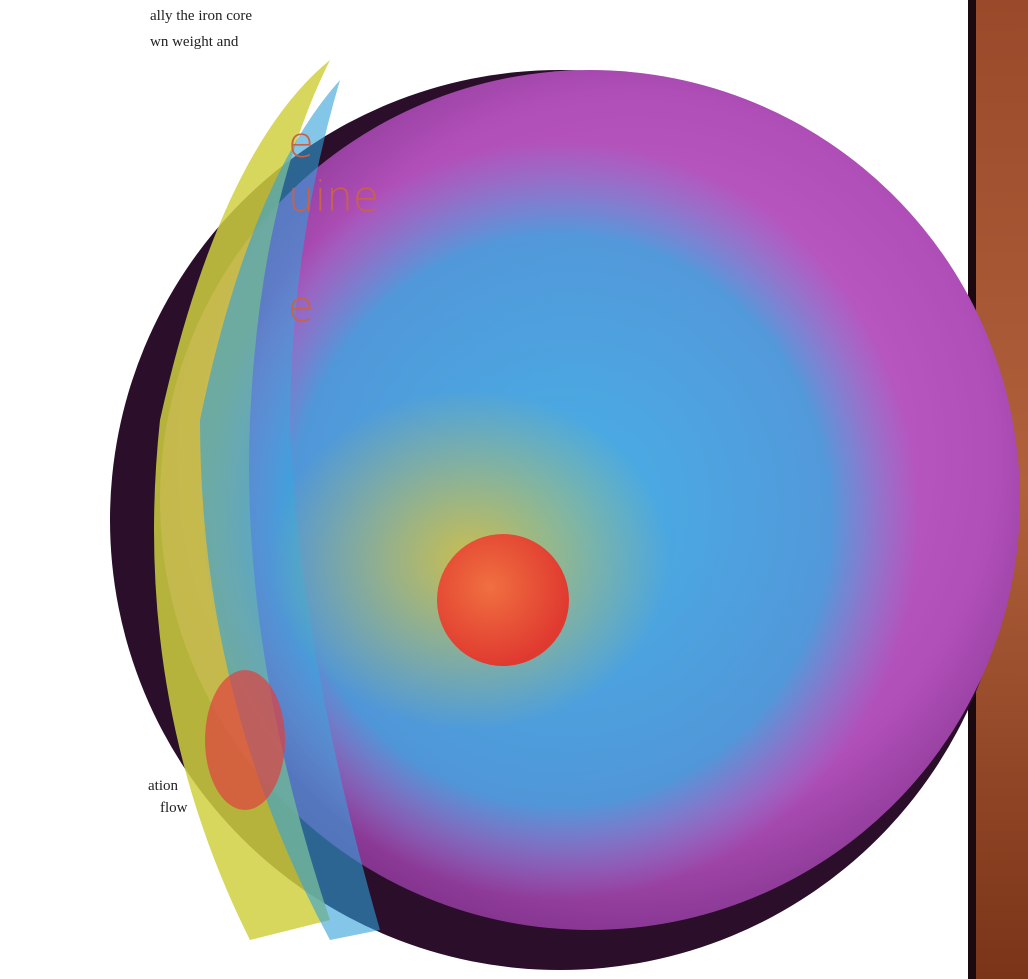  Describe the element at coordinates (245, 740) in the screenshot. I see `red-patch` at that location.